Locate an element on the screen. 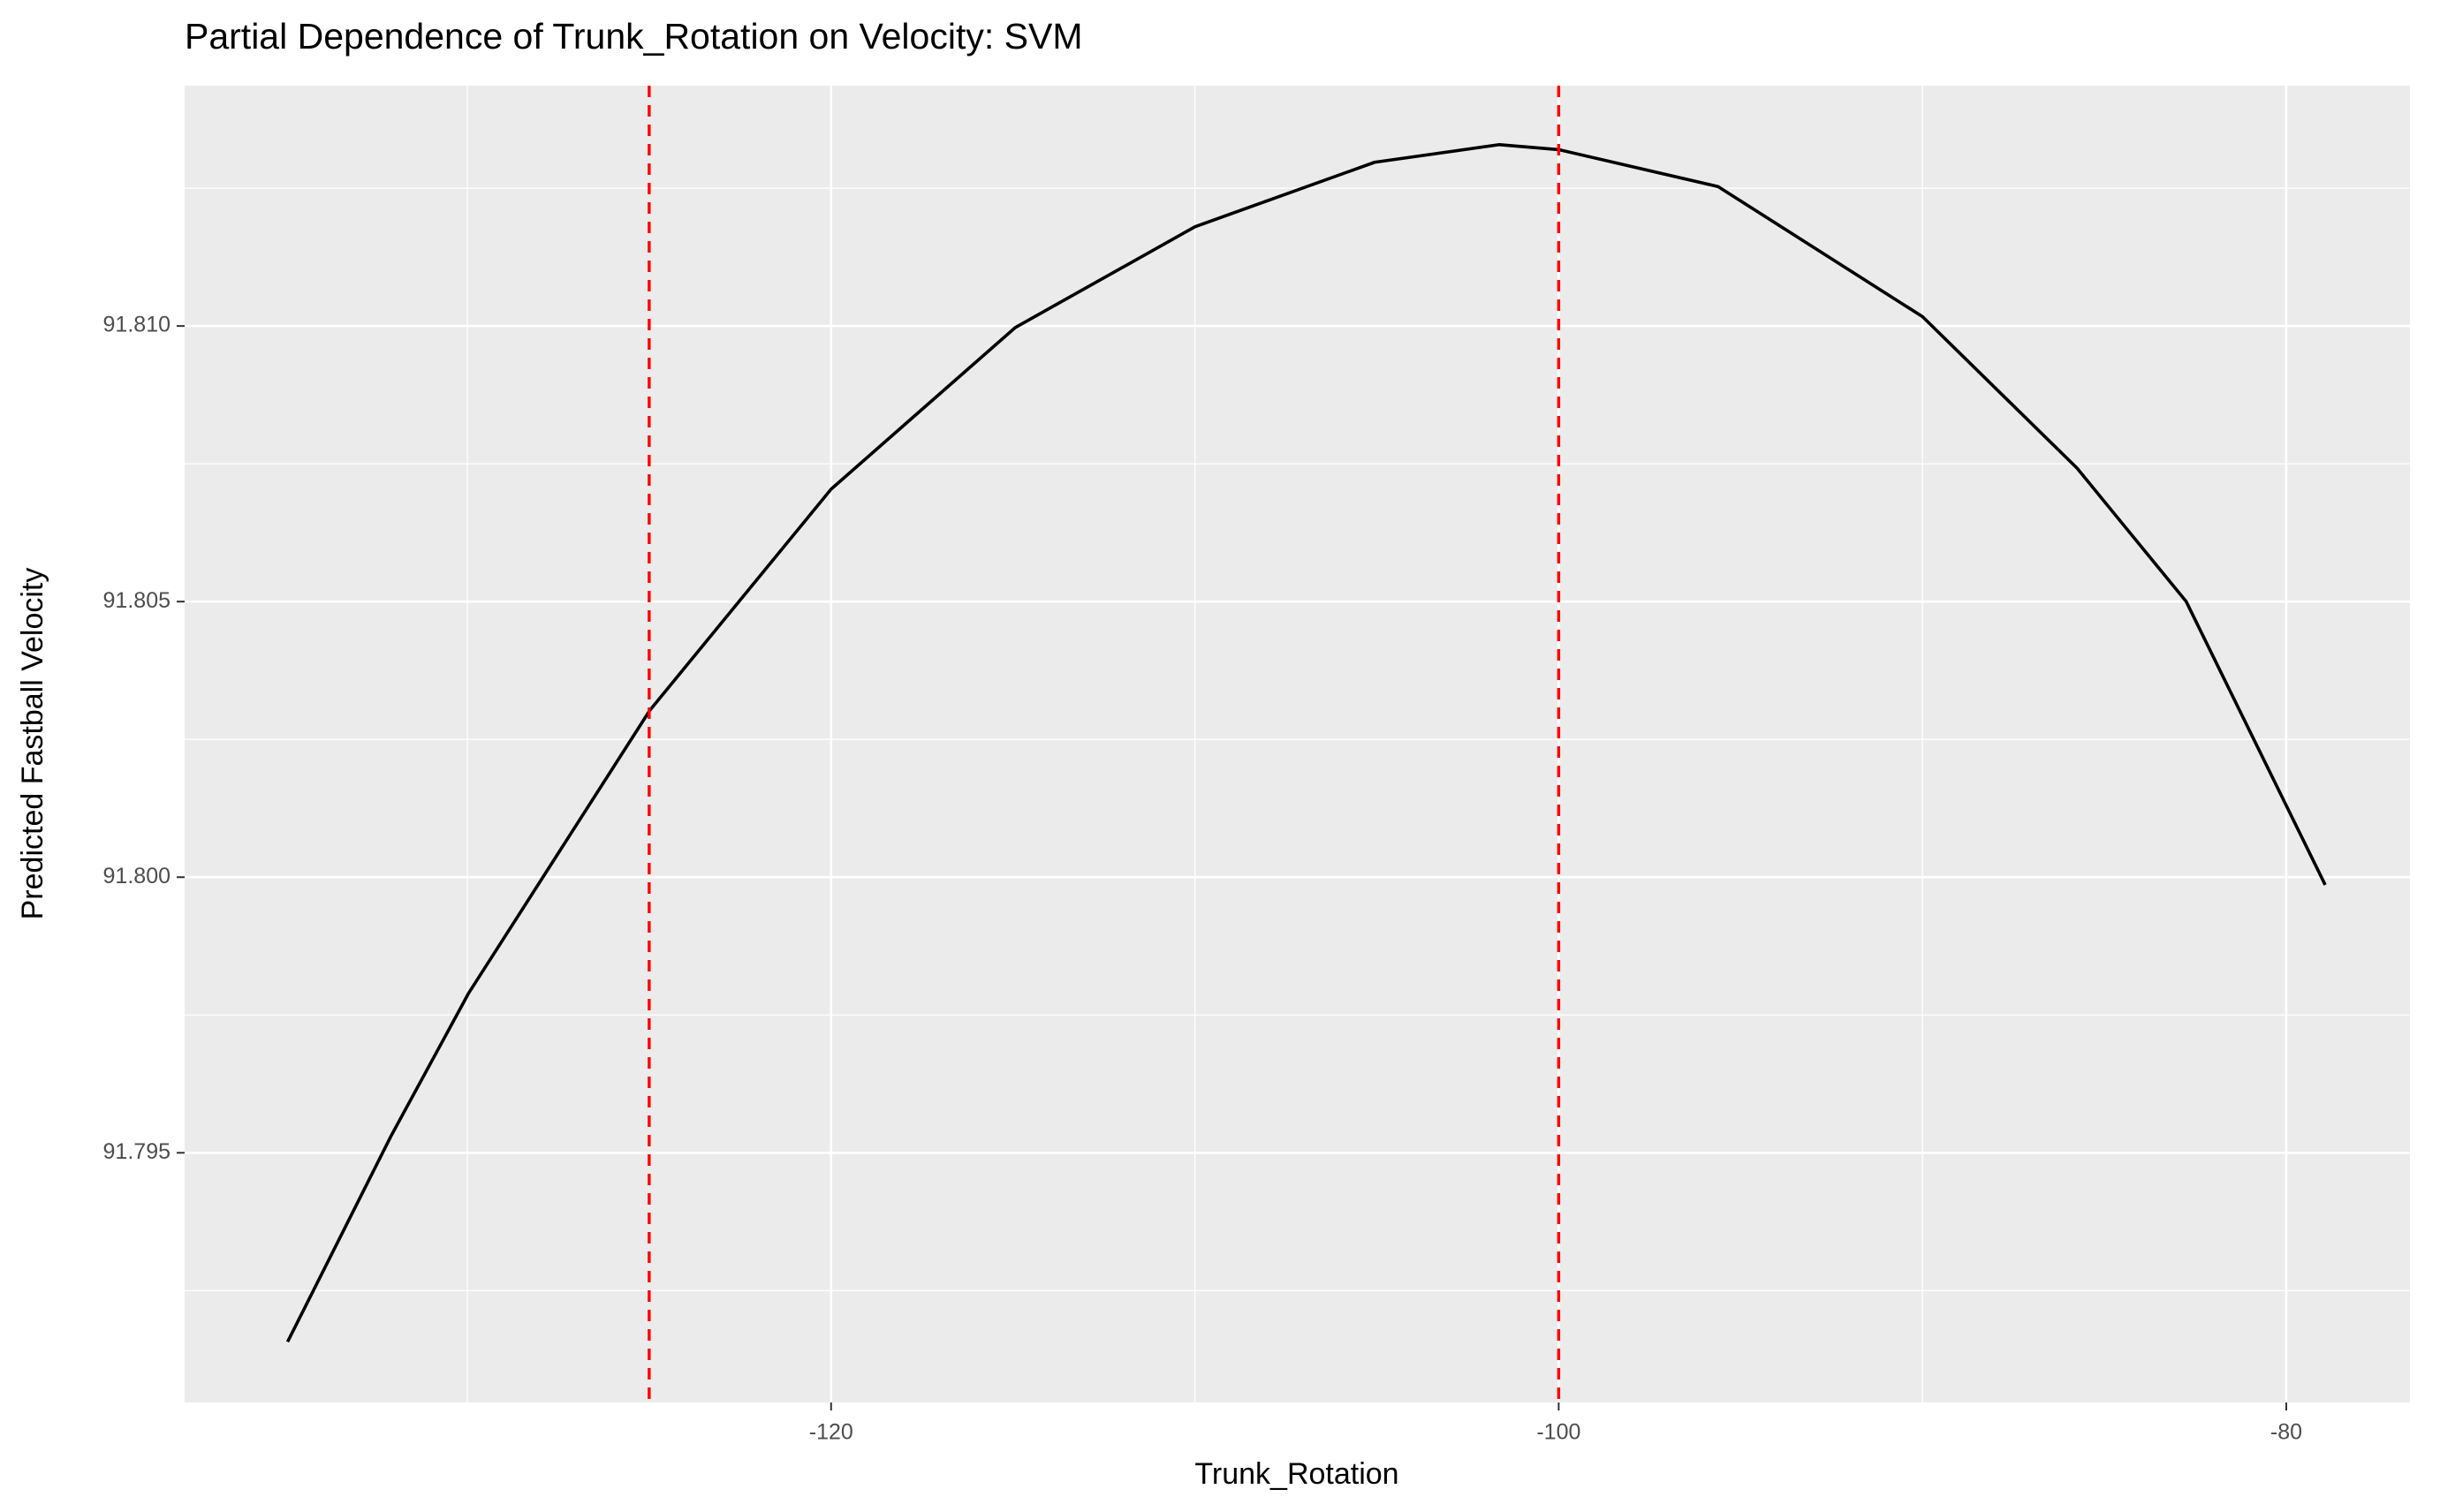 The width and height of the screenshot is (2440, 1512). y-tick-label: 91.800 is located at coordinates (136, 876).